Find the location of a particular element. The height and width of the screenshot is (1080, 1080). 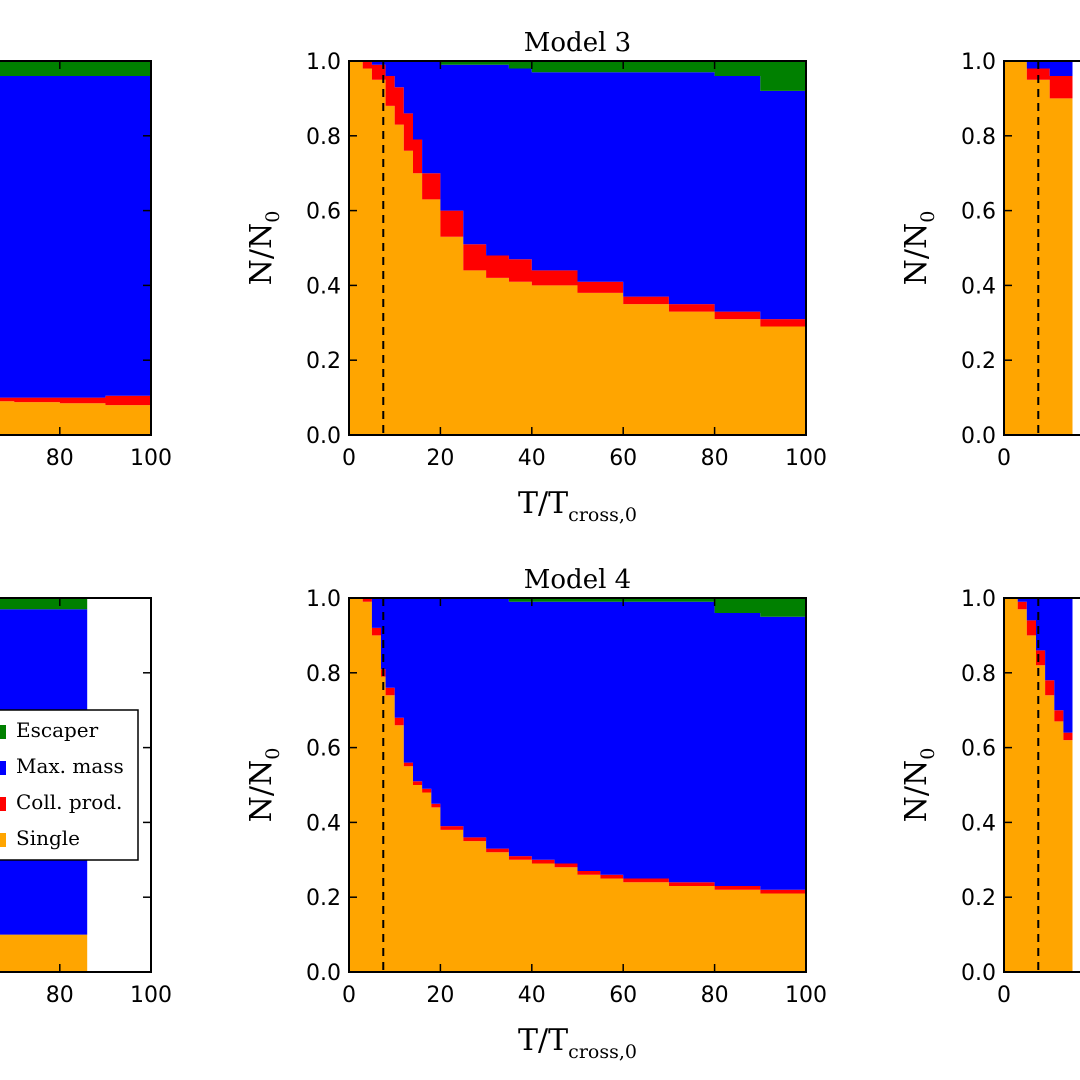

panel-right-bottom: 00.0 0.2 0.4 0.6 0.8 1.0 N/N0 is located at coordinates (989, 797).